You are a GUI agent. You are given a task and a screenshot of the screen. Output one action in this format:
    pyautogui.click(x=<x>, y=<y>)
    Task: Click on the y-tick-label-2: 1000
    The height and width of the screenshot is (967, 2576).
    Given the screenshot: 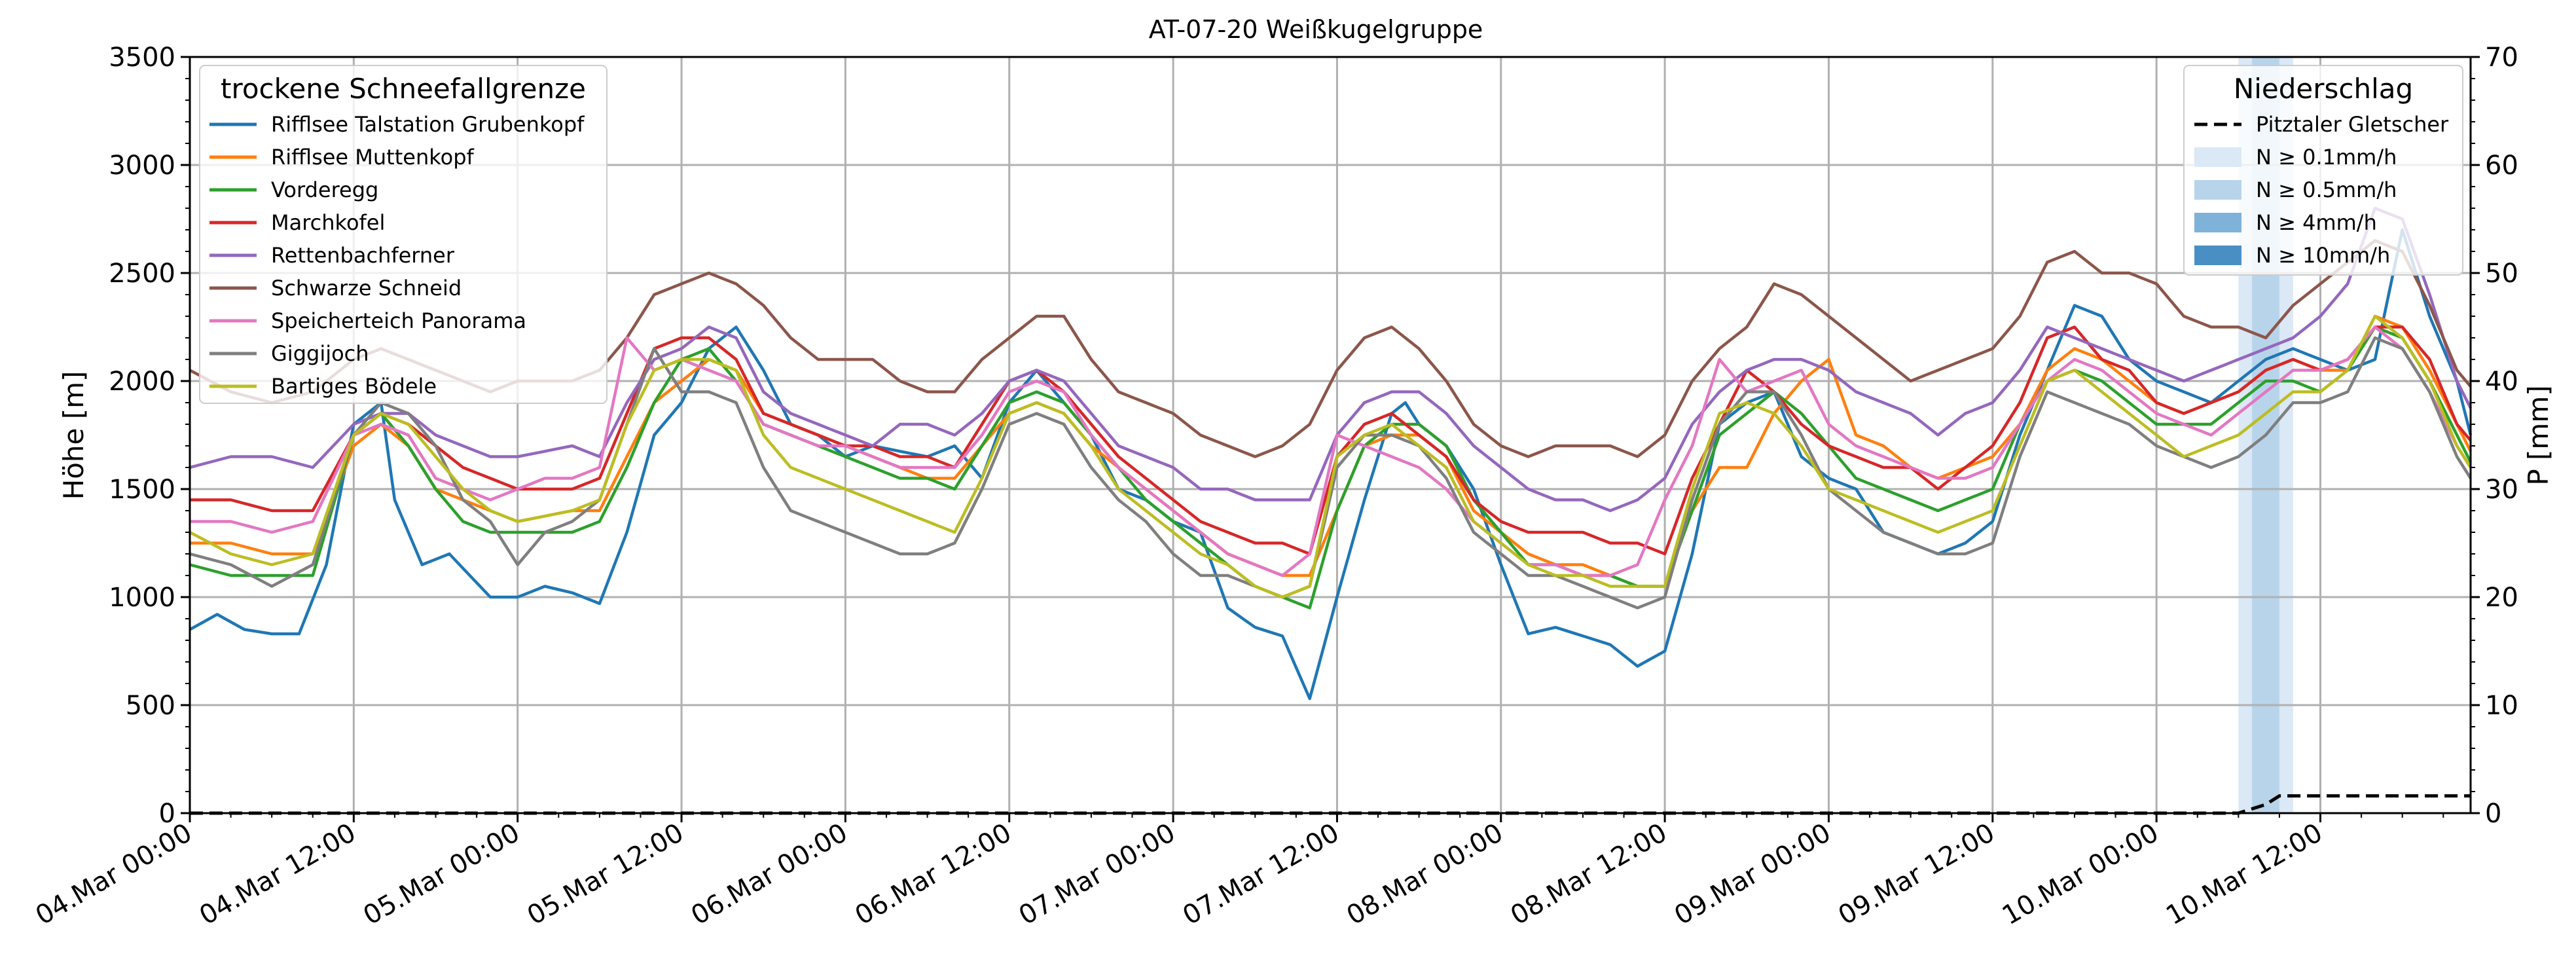 What is the action you would take?
    pyautogui.click(x=142, y=598)
    